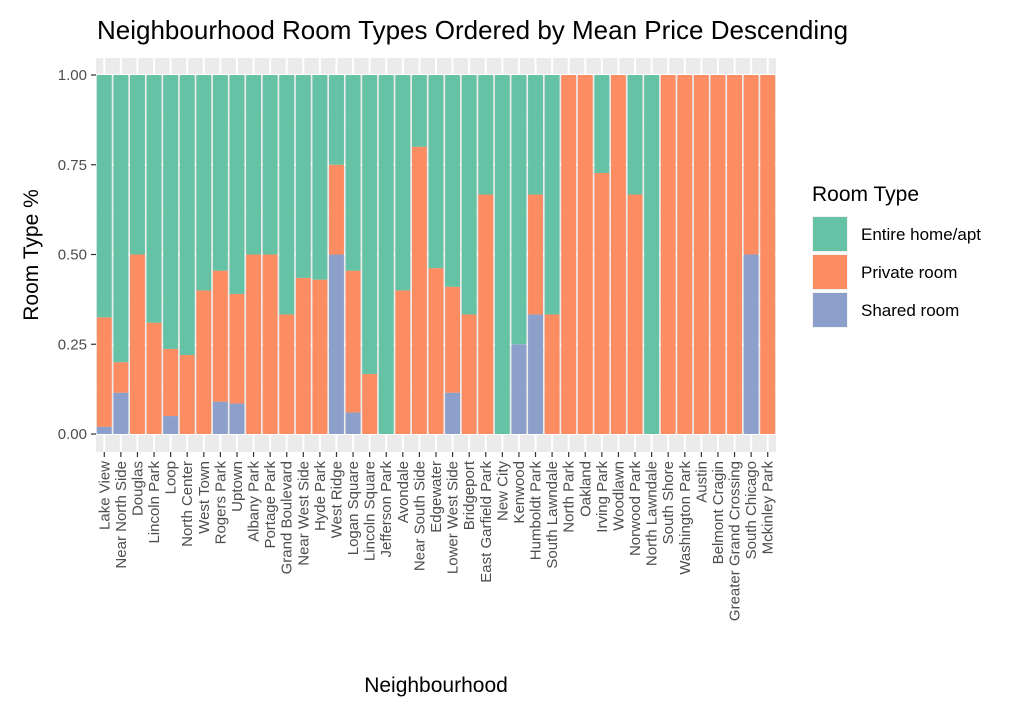  What do you see at coordinates (602, 497) in the screenshot?
I see `x-tick-label: Irving Park` at bounding box center [602, 497].